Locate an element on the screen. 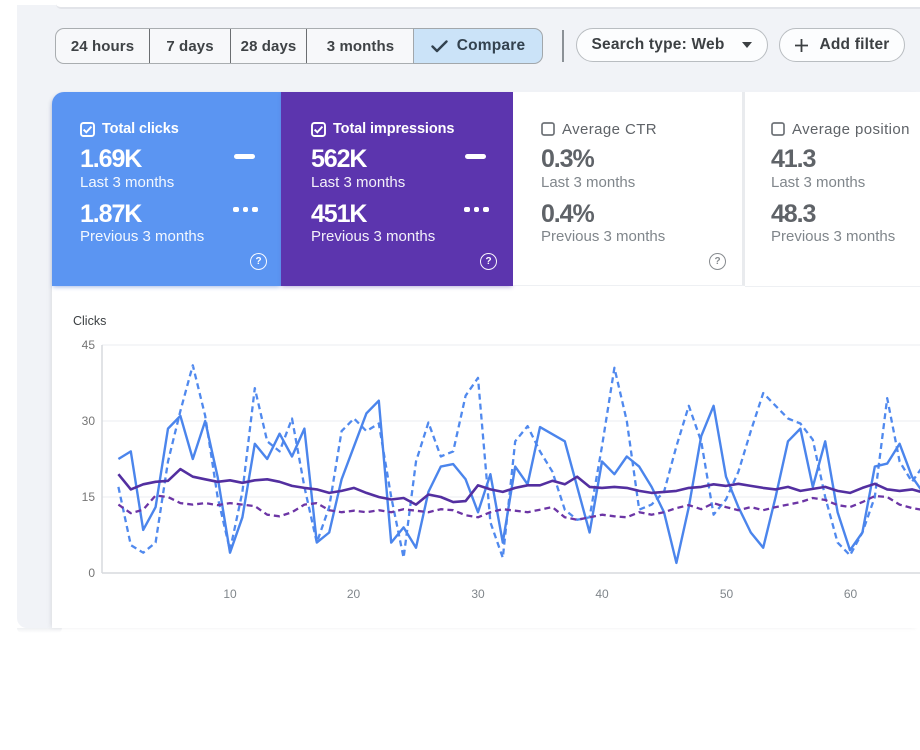 Image resolution: width=920 pixels, height=750 pixels. svg-text: 45 is located at coordinates (89, 345).